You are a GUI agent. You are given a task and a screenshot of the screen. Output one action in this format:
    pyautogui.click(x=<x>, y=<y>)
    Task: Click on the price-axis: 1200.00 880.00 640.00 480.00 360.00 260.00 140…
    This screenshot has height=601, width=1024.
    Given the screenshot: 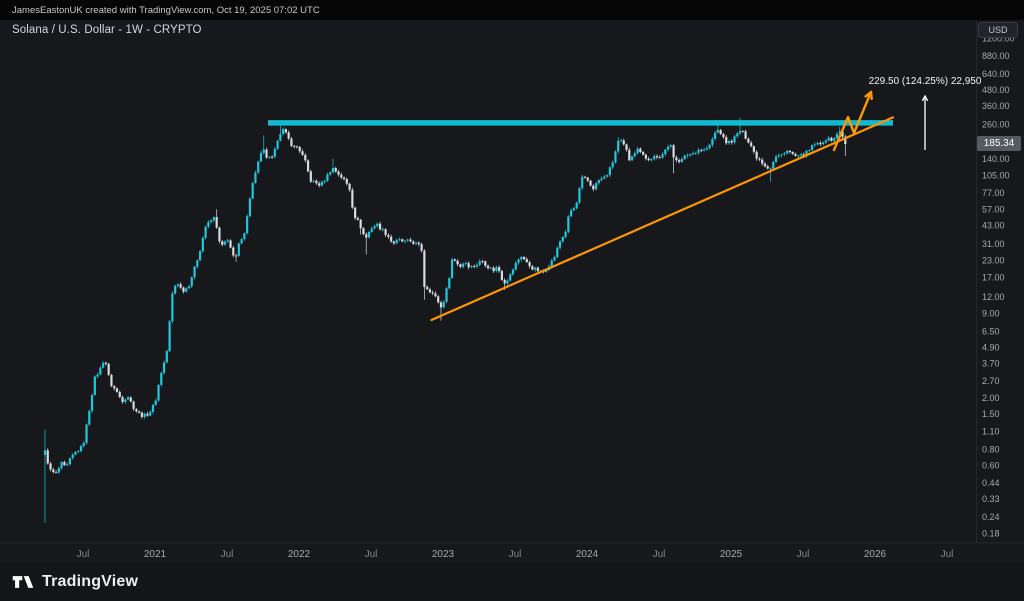 What is the action you would take?
    pyautogui.click(x=998, y=285)
    